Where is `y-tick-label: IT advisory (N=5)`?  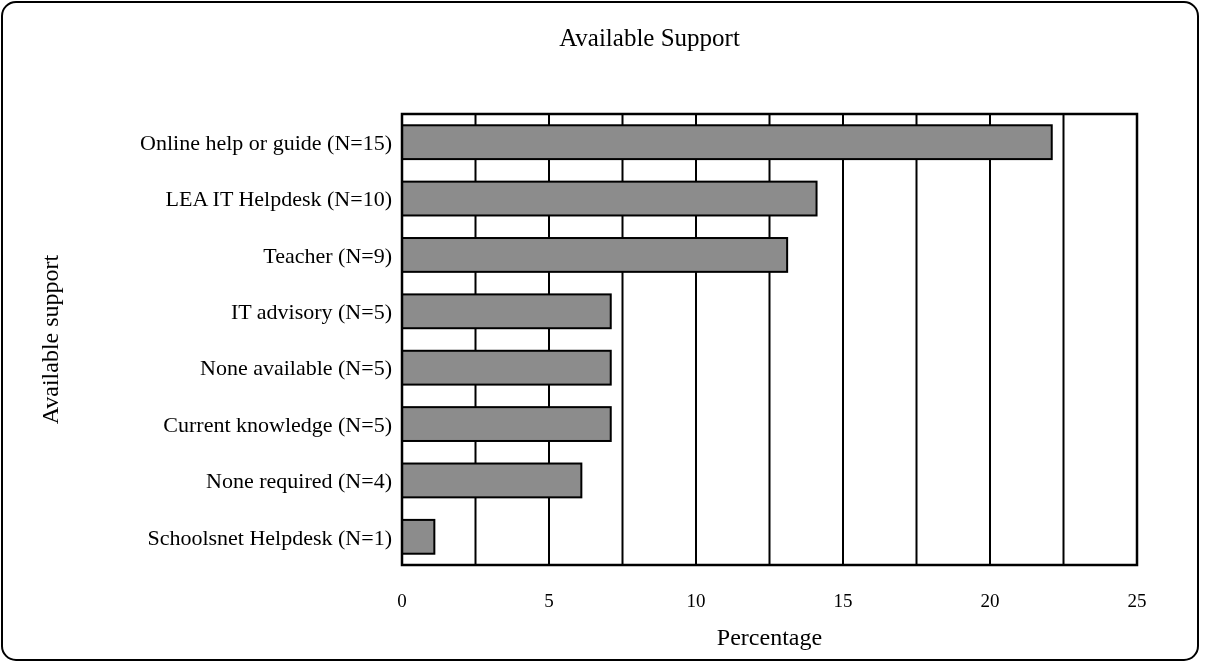
y-tick-label: IT advisory (N=5) is located at coordinates (311, 312).